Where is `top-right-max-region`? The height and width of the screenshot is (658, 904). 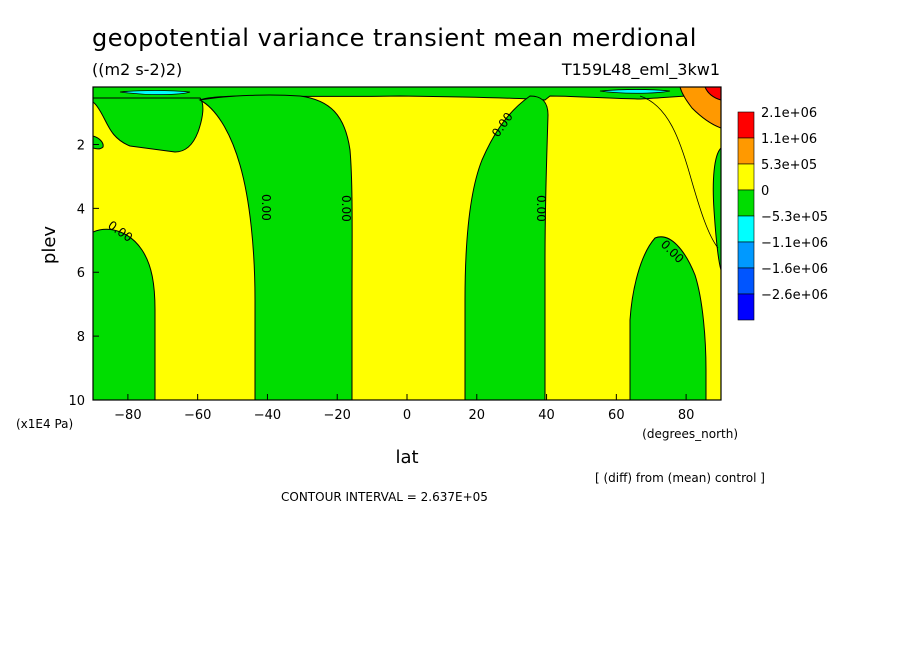 top-right-max-region is located at coordinates (712, 94).